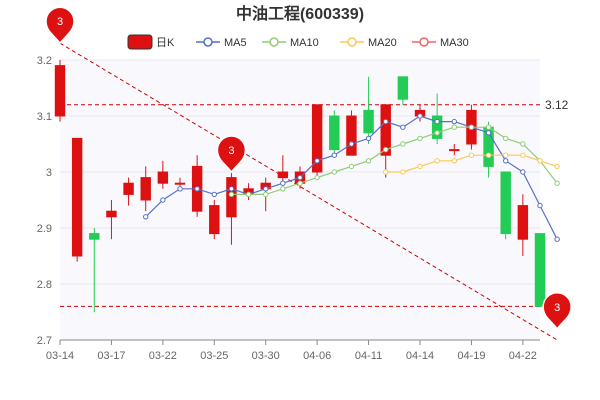 The height and width of the screenshot is (400, 600). Describe the element at coordinates (420, 356) in the screenshot. I see `x-tick-label: 04-14` at that location.